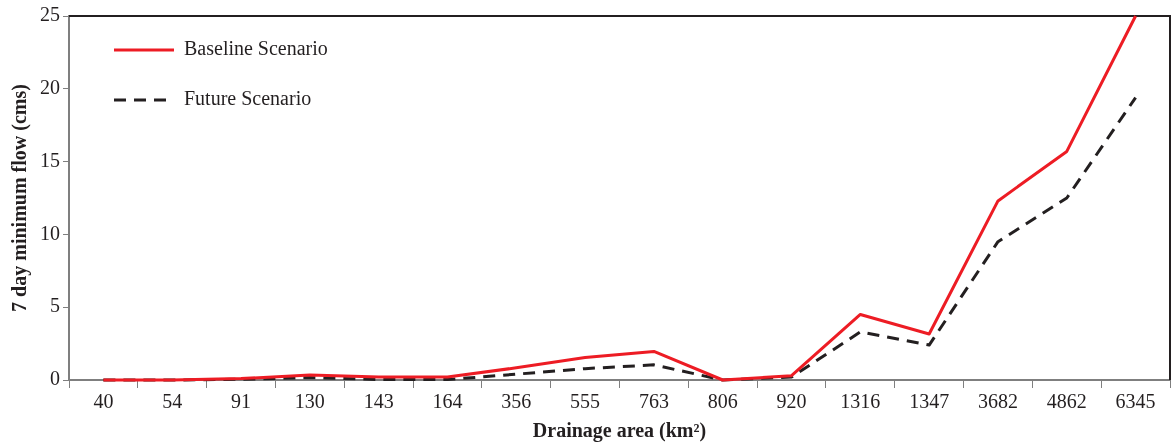 This screenshot has width=1175, height=448. Describe the element at coordinates (860, 401) in the screenshot. I see `x-tick-label: 1316` at that location.